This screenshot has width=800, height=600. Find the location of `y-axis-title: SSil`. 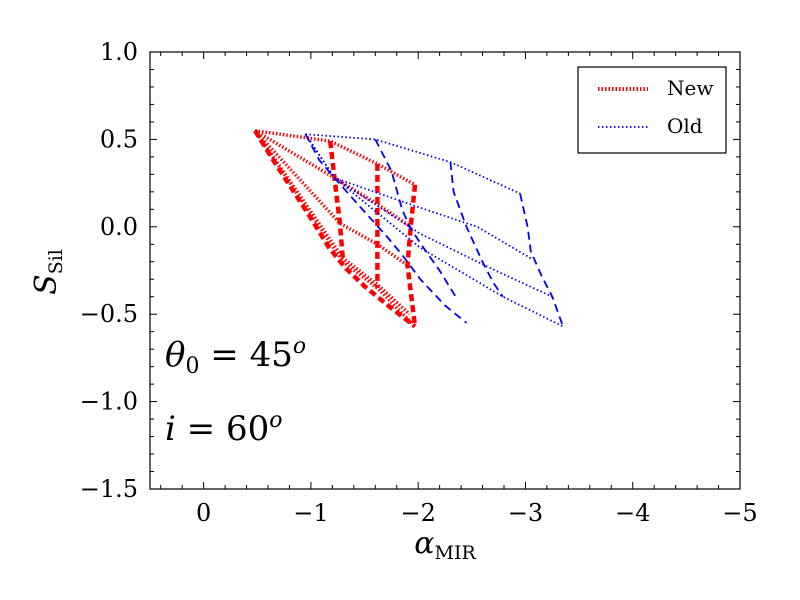

y-axis-title: SSil is located at coordinates (48, 272).